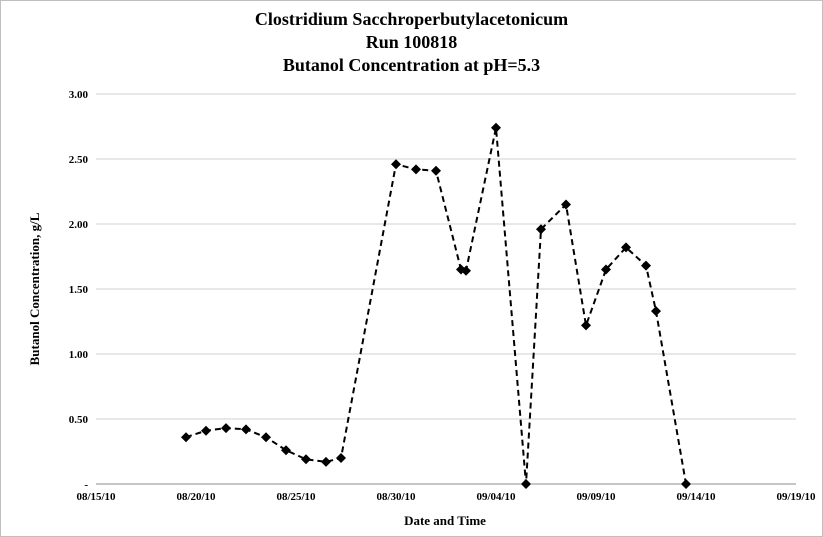 The image size is (823, 537). I want to click on x-tick-label: 08/15/10, so click(96, 497).